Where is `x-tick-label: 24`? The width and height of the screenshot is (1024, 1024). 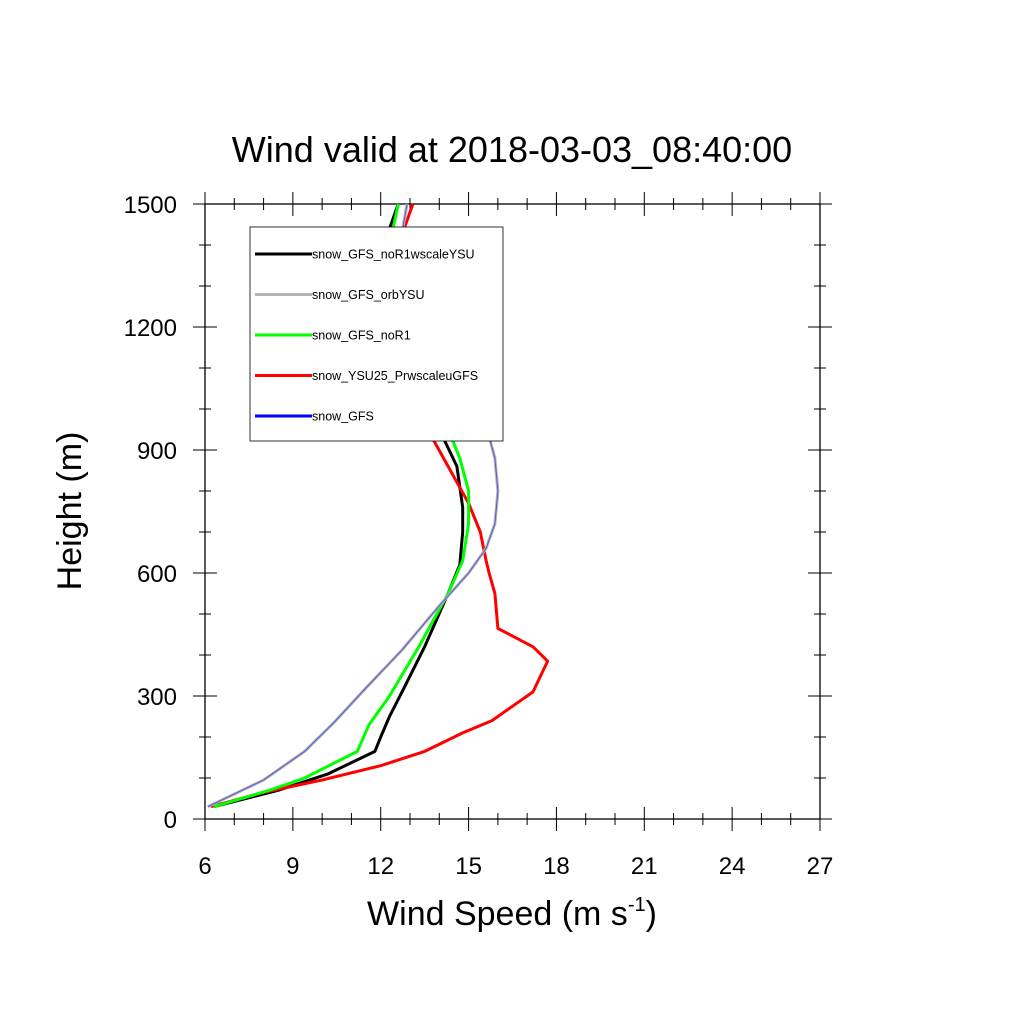 x-tick-label: 24 is located at coordinates (732, 866).